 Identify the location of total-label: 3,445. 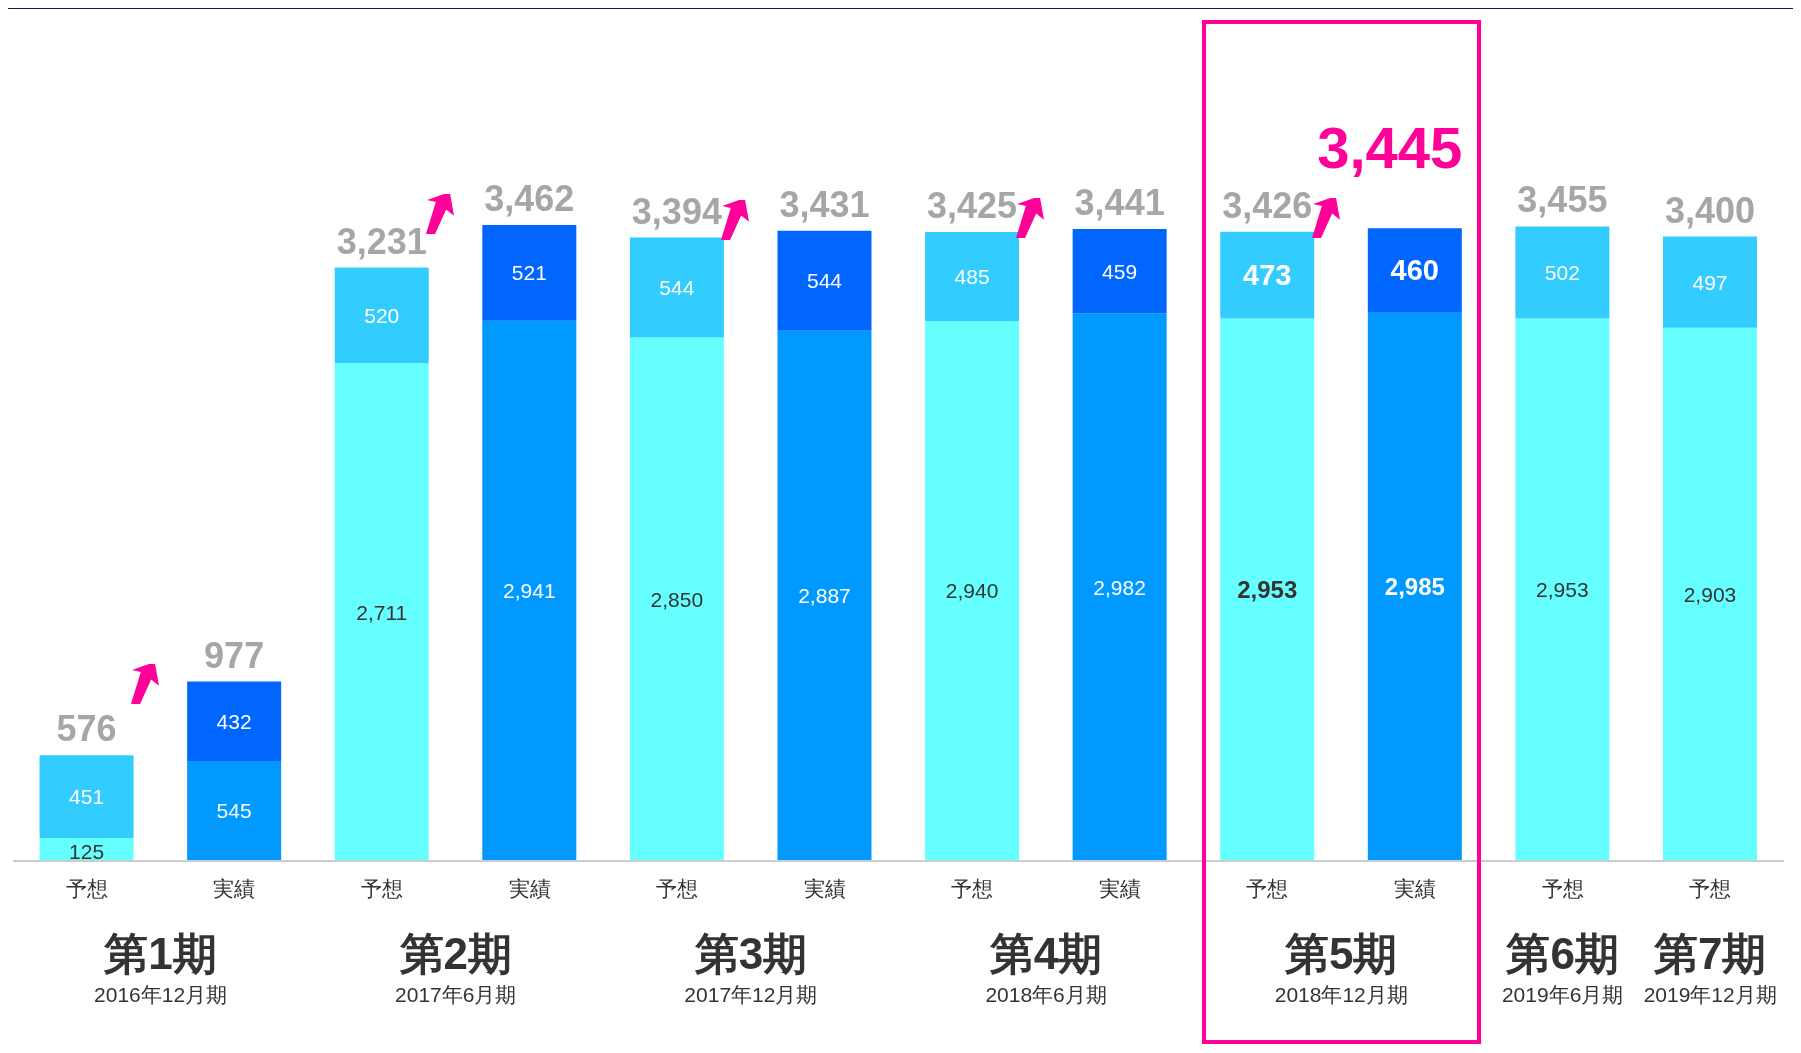
(1390, 148).